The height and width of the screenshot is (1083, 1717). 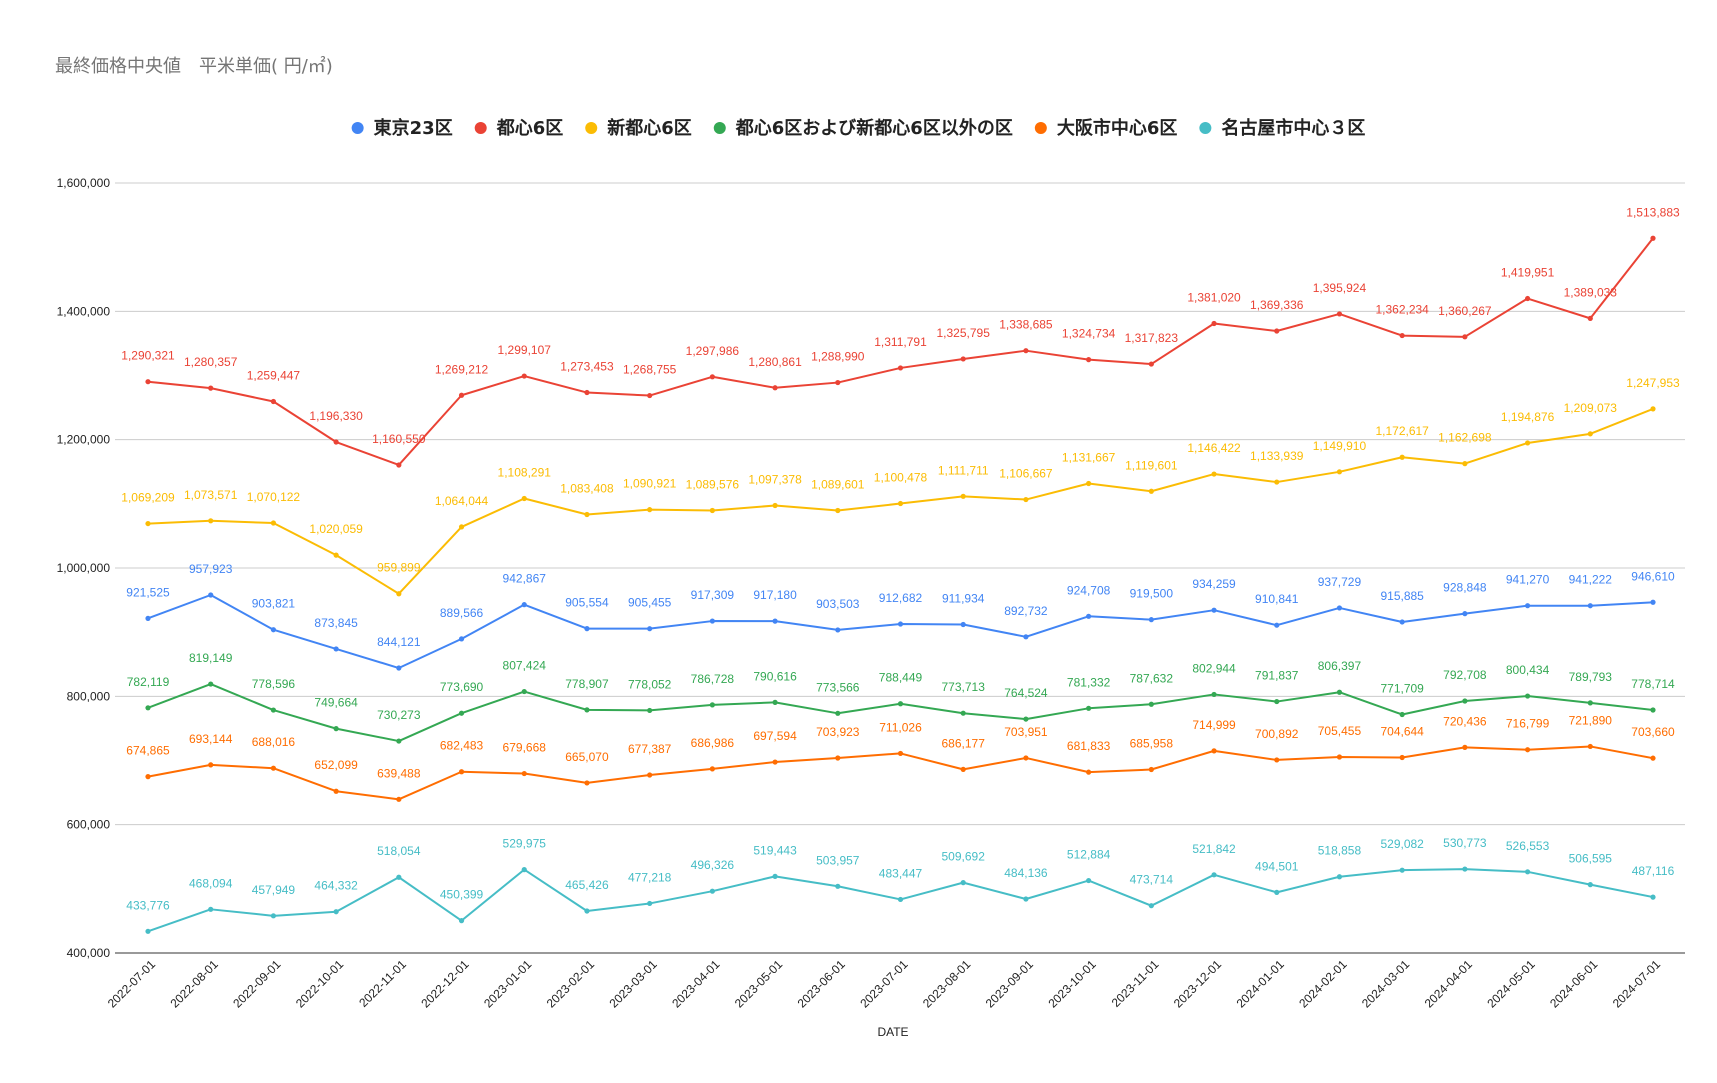 What do you see at coordinates (1282, 128) in the screenshot?
I see `legend-item: 名古屋市中心３区` at bounding box center [1282, 128].